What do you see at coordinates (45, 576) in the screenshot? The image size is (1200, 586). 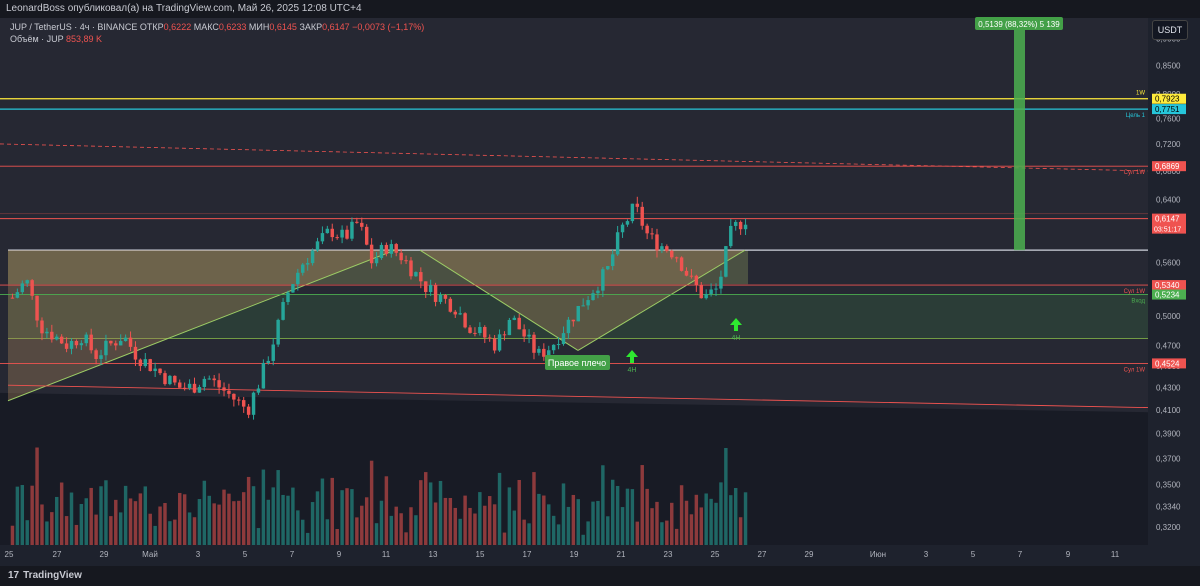 I see `tradingview-logo: 17 TradingView` at bounding box center [45, 576].